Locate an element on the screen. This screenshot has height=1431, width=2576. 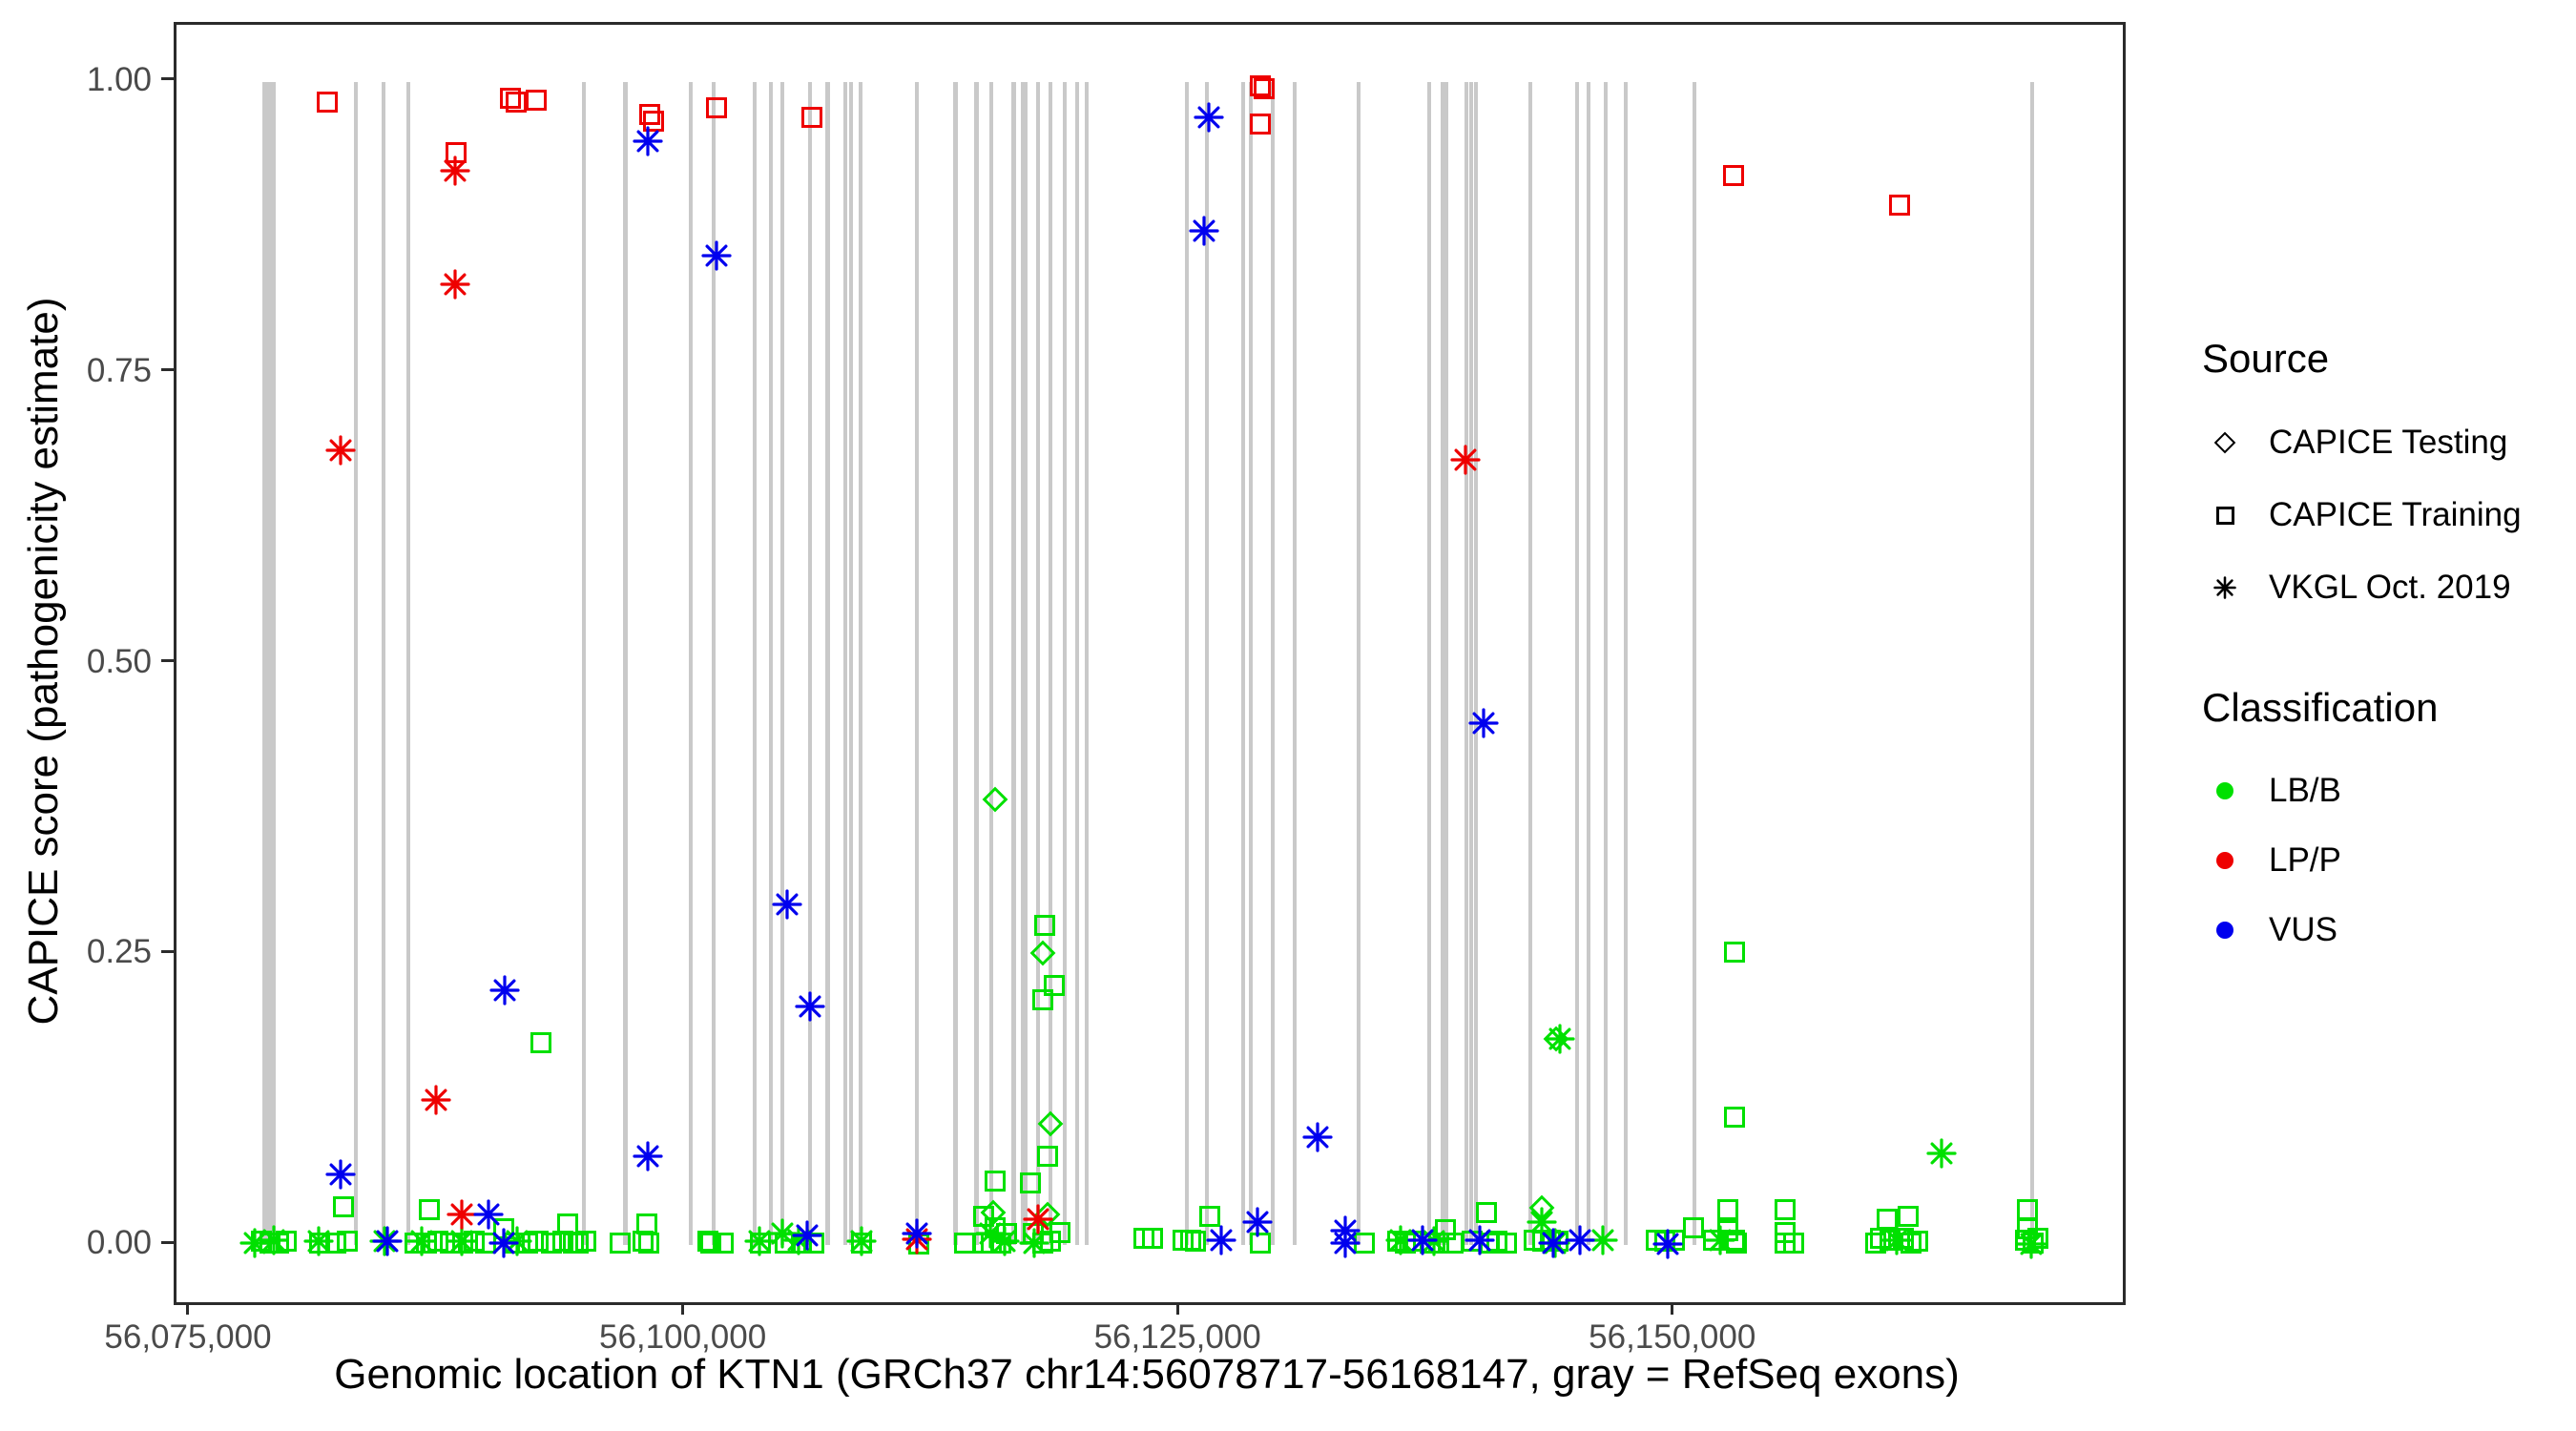
x-tick-label: 56,100,000 is located at coordinates (682, 1337).